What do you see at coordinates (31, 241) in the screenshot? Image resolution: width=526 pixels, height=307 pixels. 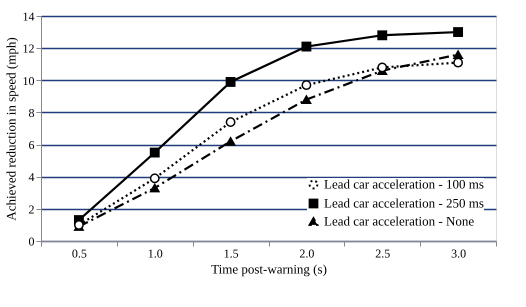 I see `y-tick-label: 0` at bounding box center [31, 241].